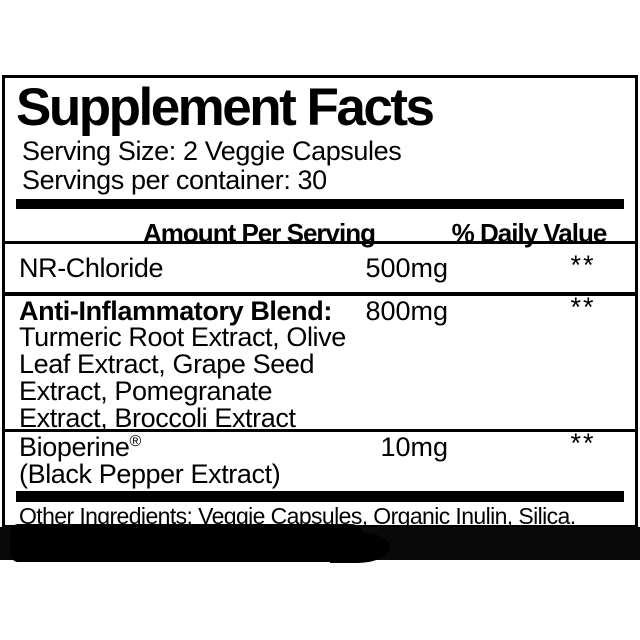 The height and width of the screenshot is (640, 640). I want to click on band-glyph-blob-tail, so click(360, 548).